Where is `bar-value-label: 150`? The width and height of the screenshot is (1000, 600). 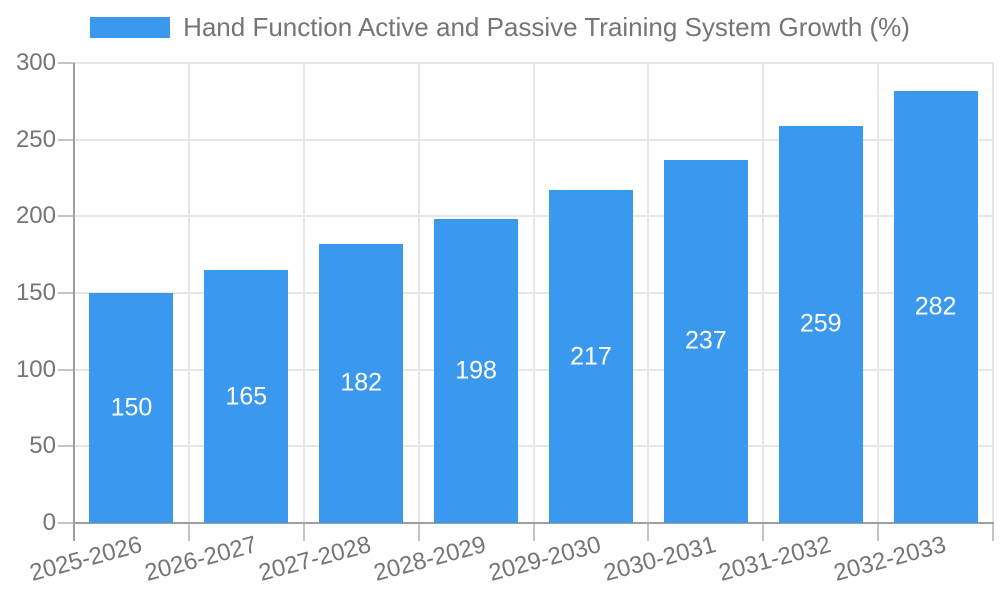 bar-value-label: 150 is located at coordinates (131, 407).